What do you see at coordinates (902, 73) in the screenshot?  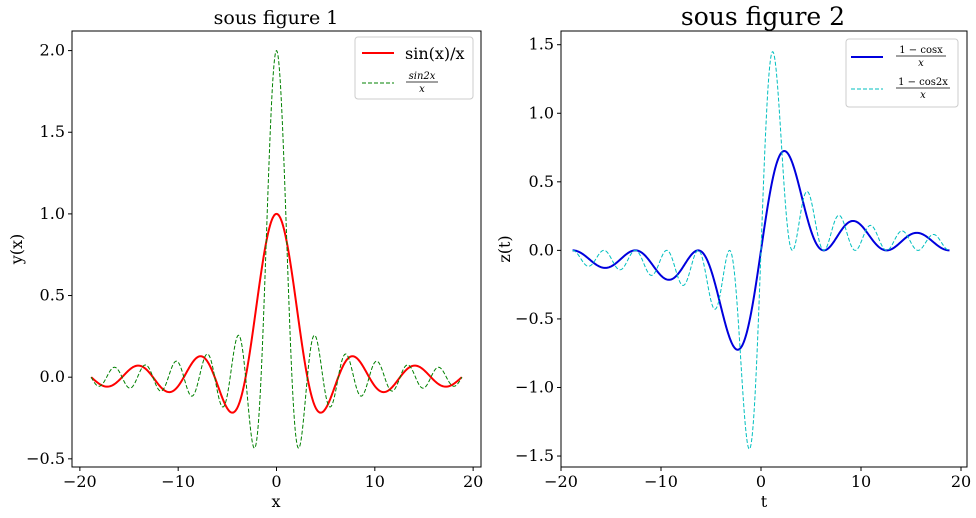 I see `subplot-2-legend: 1 − cosx x 1 − cos2x x` at bounding box center [902, 73].